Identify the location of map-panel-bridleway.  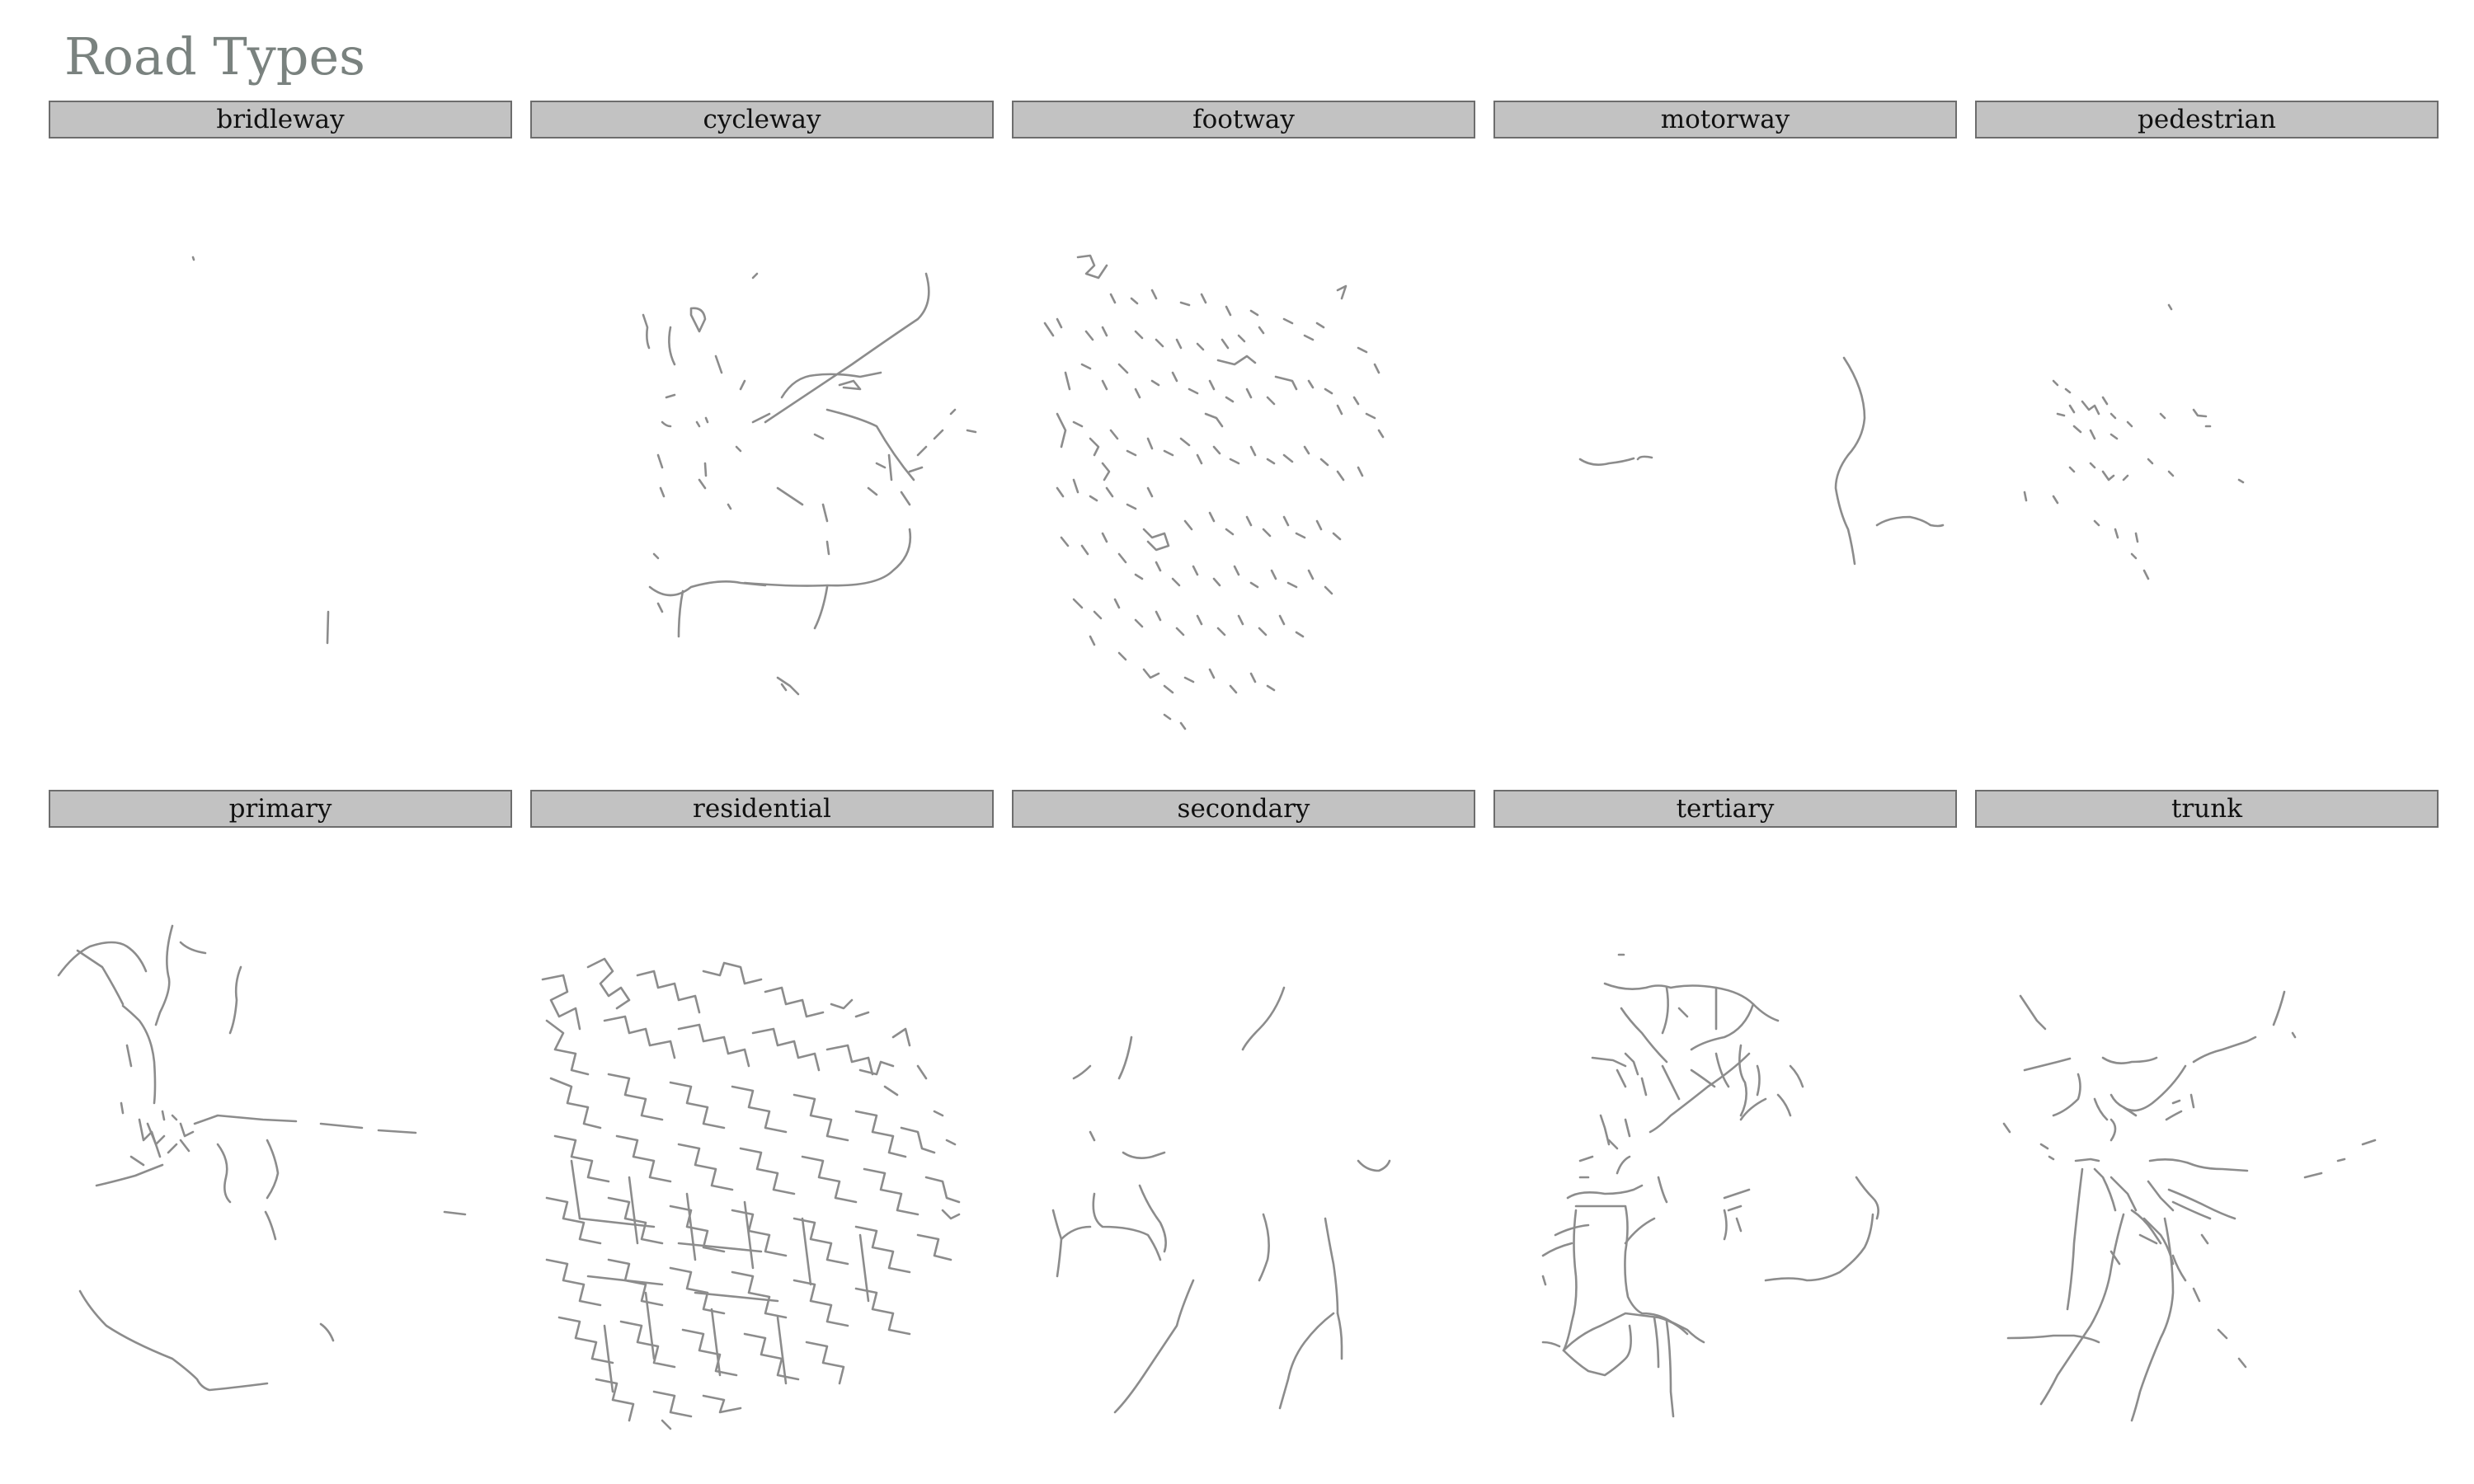
(281, 447).